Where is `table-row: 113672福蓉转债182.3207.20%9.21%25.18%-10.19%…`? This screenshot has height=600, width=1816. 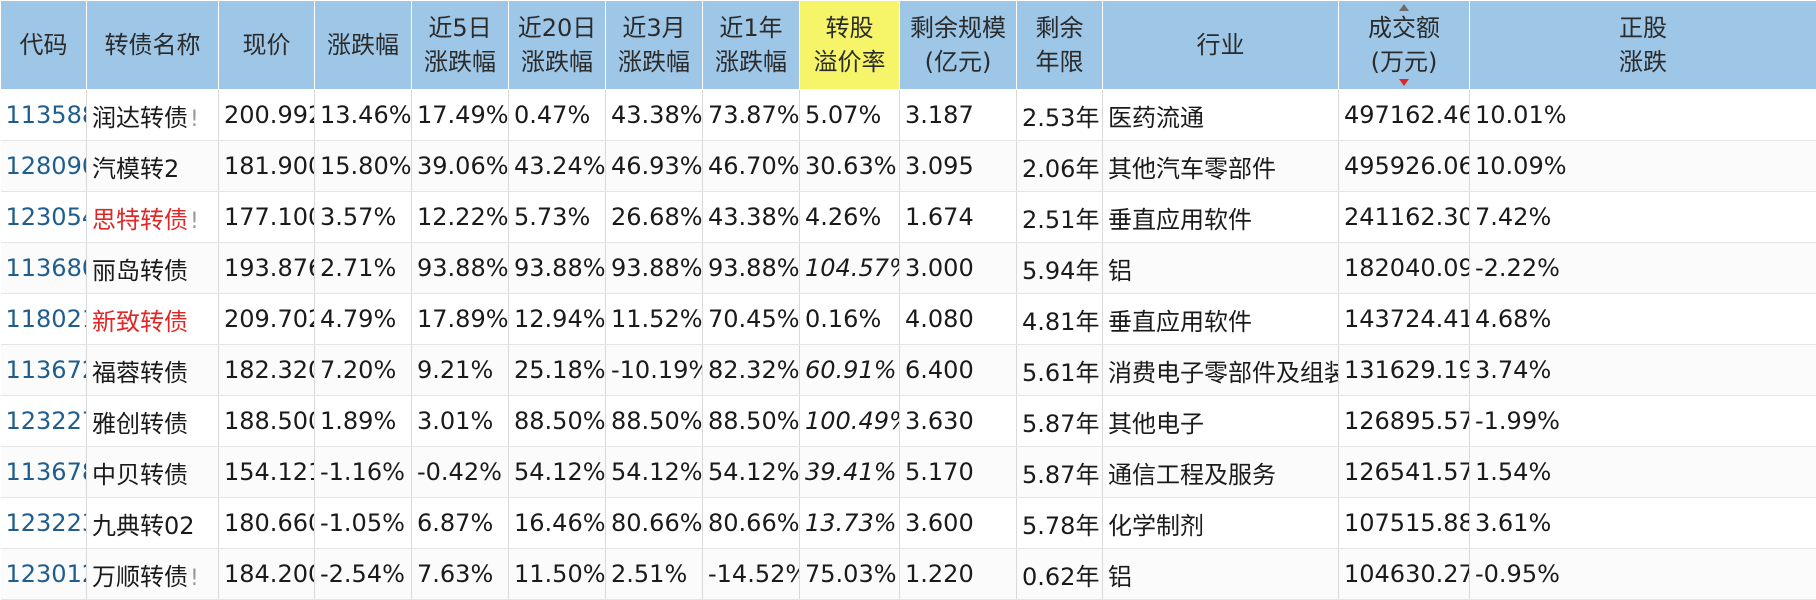
table-row: 113672福蓉转债182.3207.20%9.21%25.18%-10.19%… is located at coordinates (908, 370).